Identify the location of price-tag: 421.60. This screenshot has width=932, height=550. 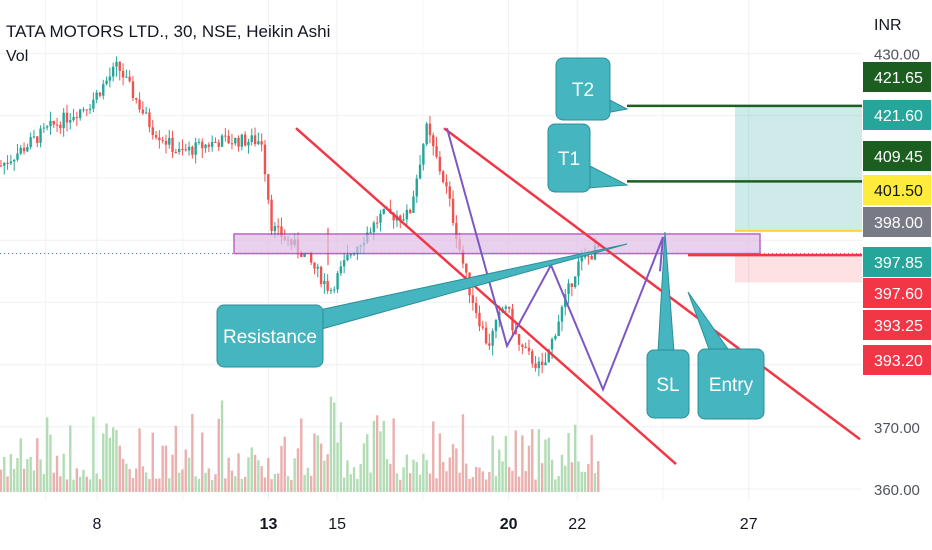
(897, 115).